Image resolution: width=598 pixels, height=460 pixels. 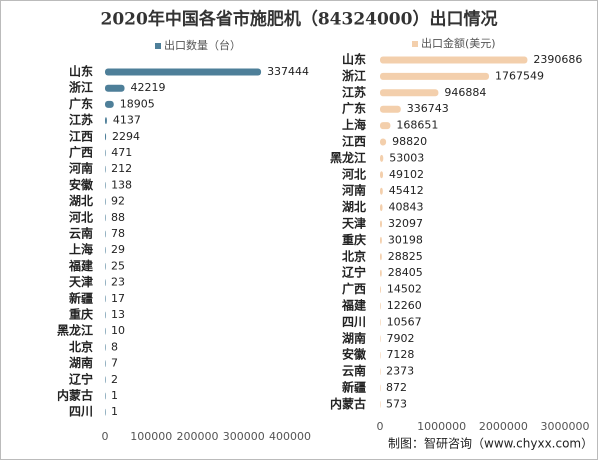 I want to click on value-label: 212, so click(x=121, y=168).